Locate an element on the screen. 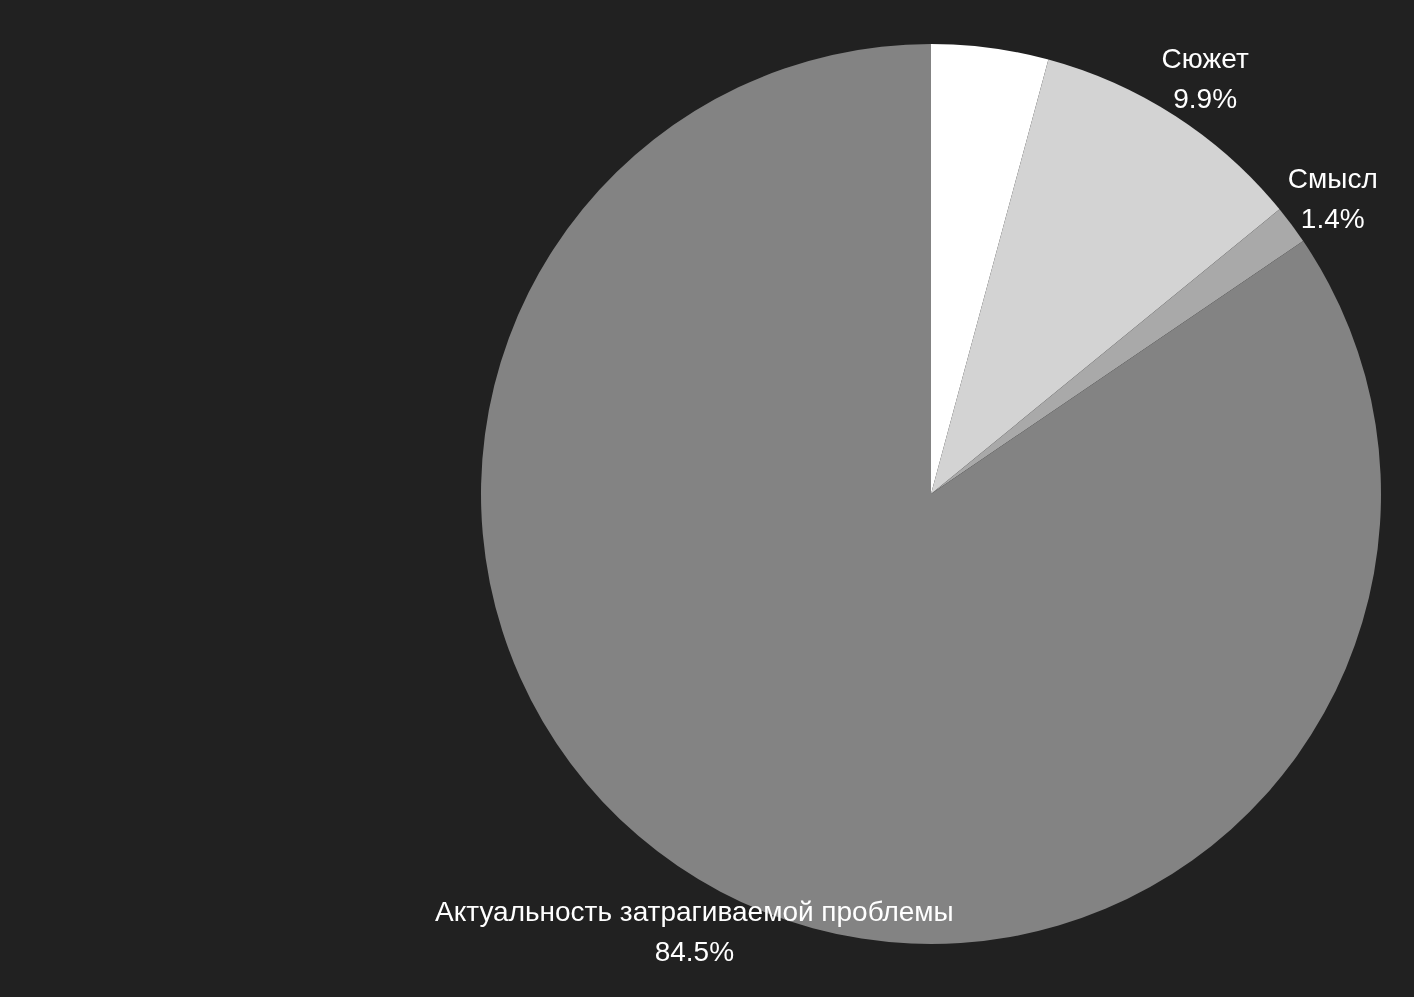  slice-label: Смысл is located at coordinates (1332, 178).